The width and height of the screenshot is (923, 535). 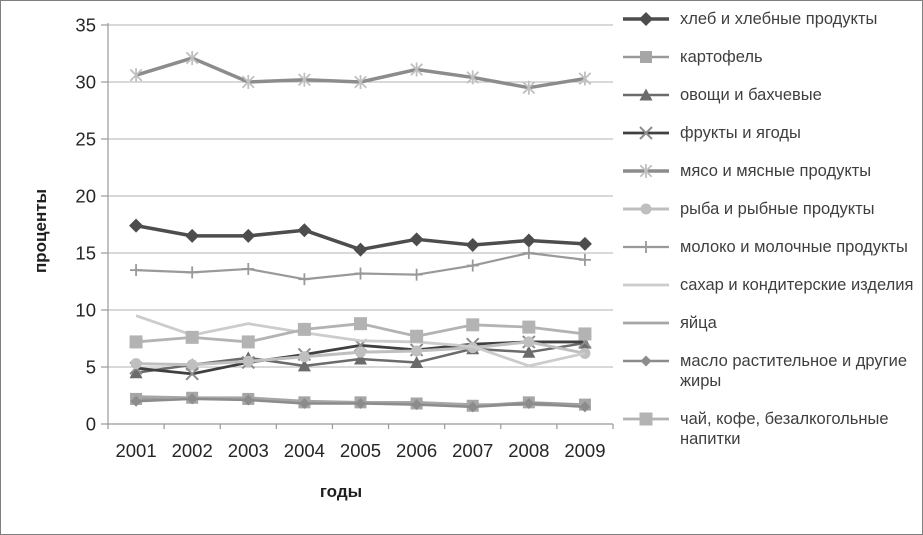 I want to click on legend-label: яйца, so click(x=698, y=323).